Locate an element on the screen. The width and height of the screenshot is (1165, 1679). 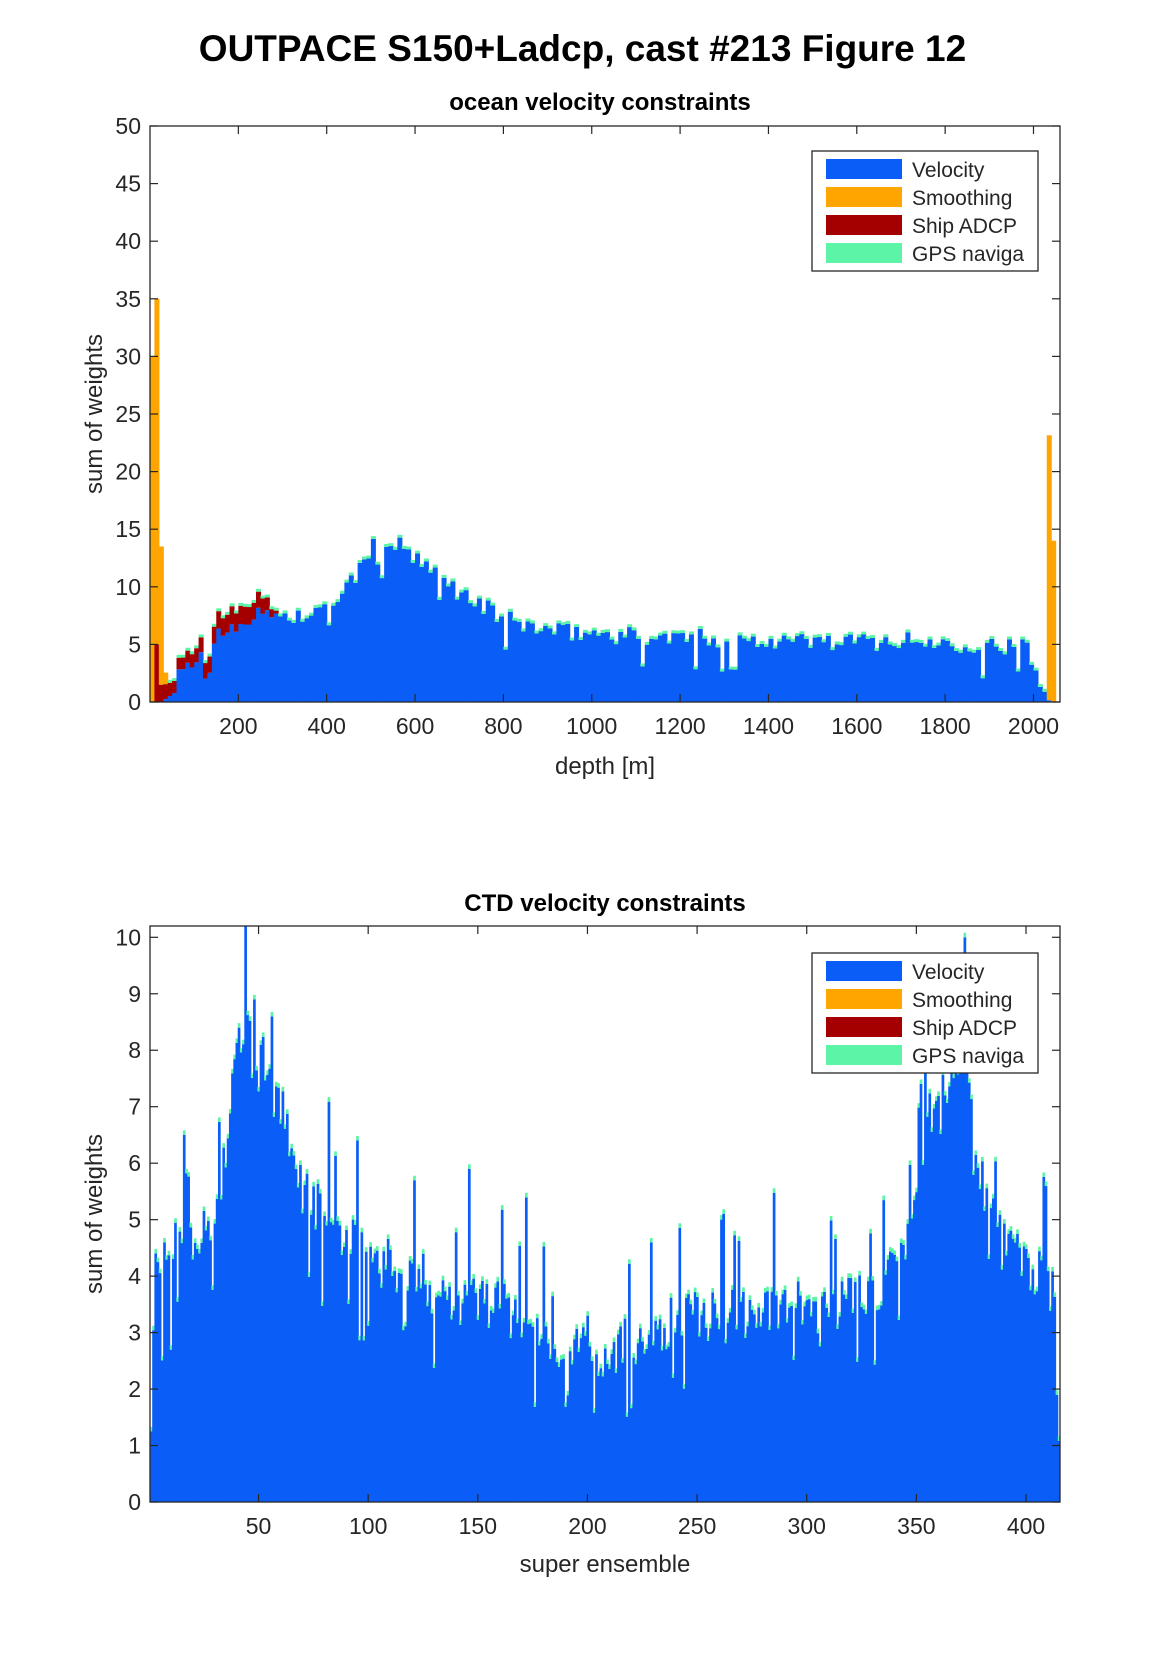
ytick-label: 45 is located at coordinates (128, 184).